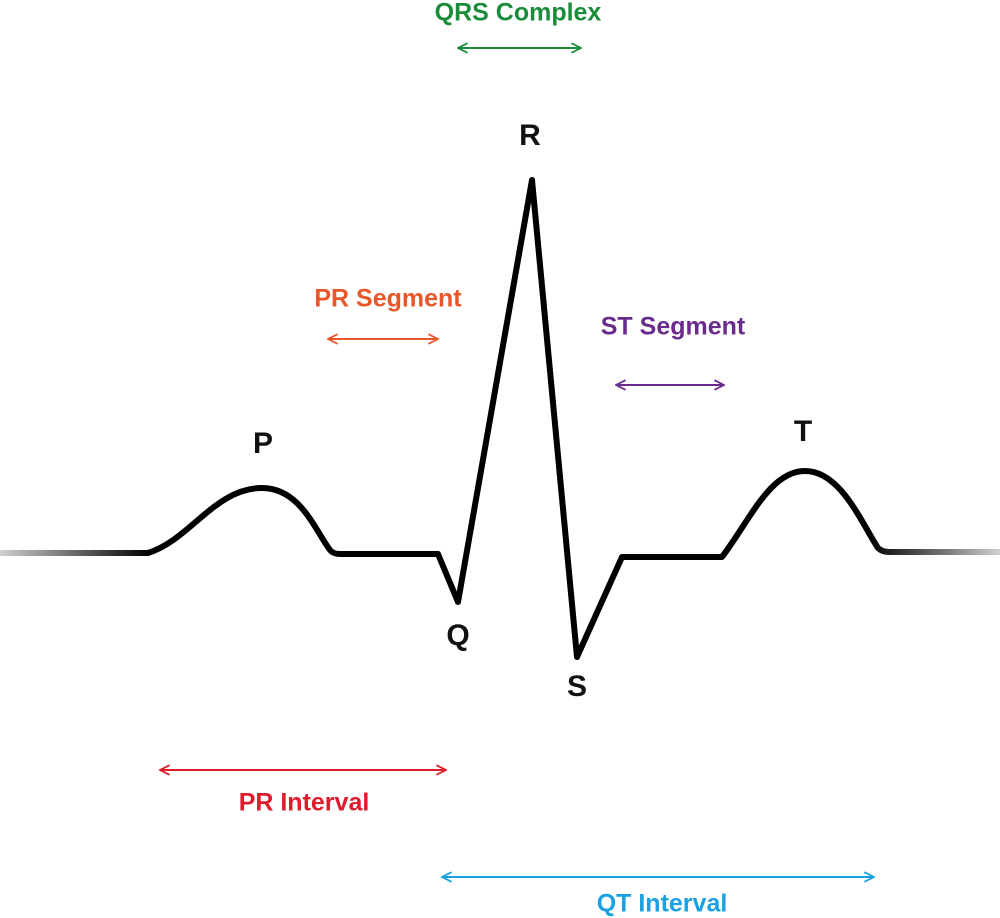  Describe the element at coordinates (304, 803) in the screenshot. I see `interval-label: PR Interval` at that location.